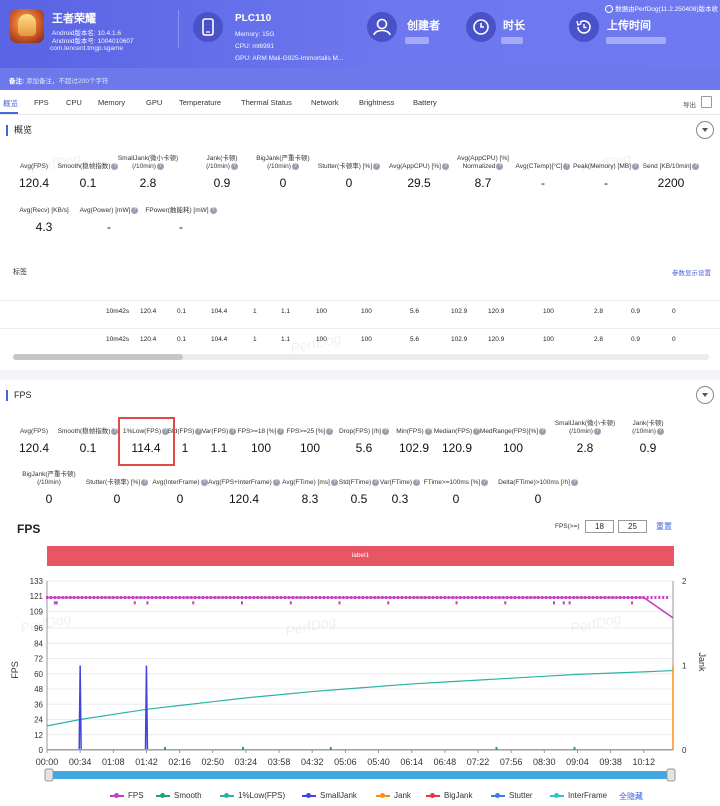  Describe the element at coordinates (382, 27) in the screenshot. I see `user-icon` at that location.